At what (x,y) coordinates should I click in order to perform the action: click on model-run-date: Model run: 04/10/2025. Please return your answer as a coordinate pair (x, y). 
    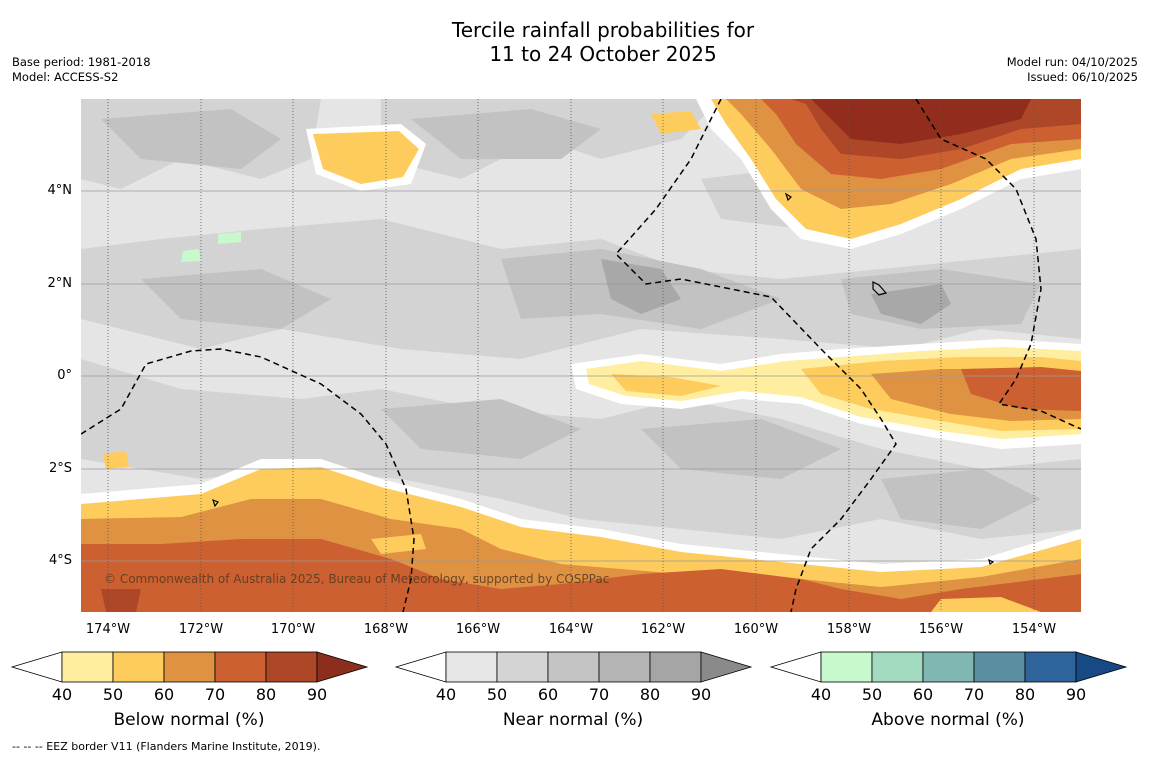
    Looking at the image, I should click on (1072, 62).